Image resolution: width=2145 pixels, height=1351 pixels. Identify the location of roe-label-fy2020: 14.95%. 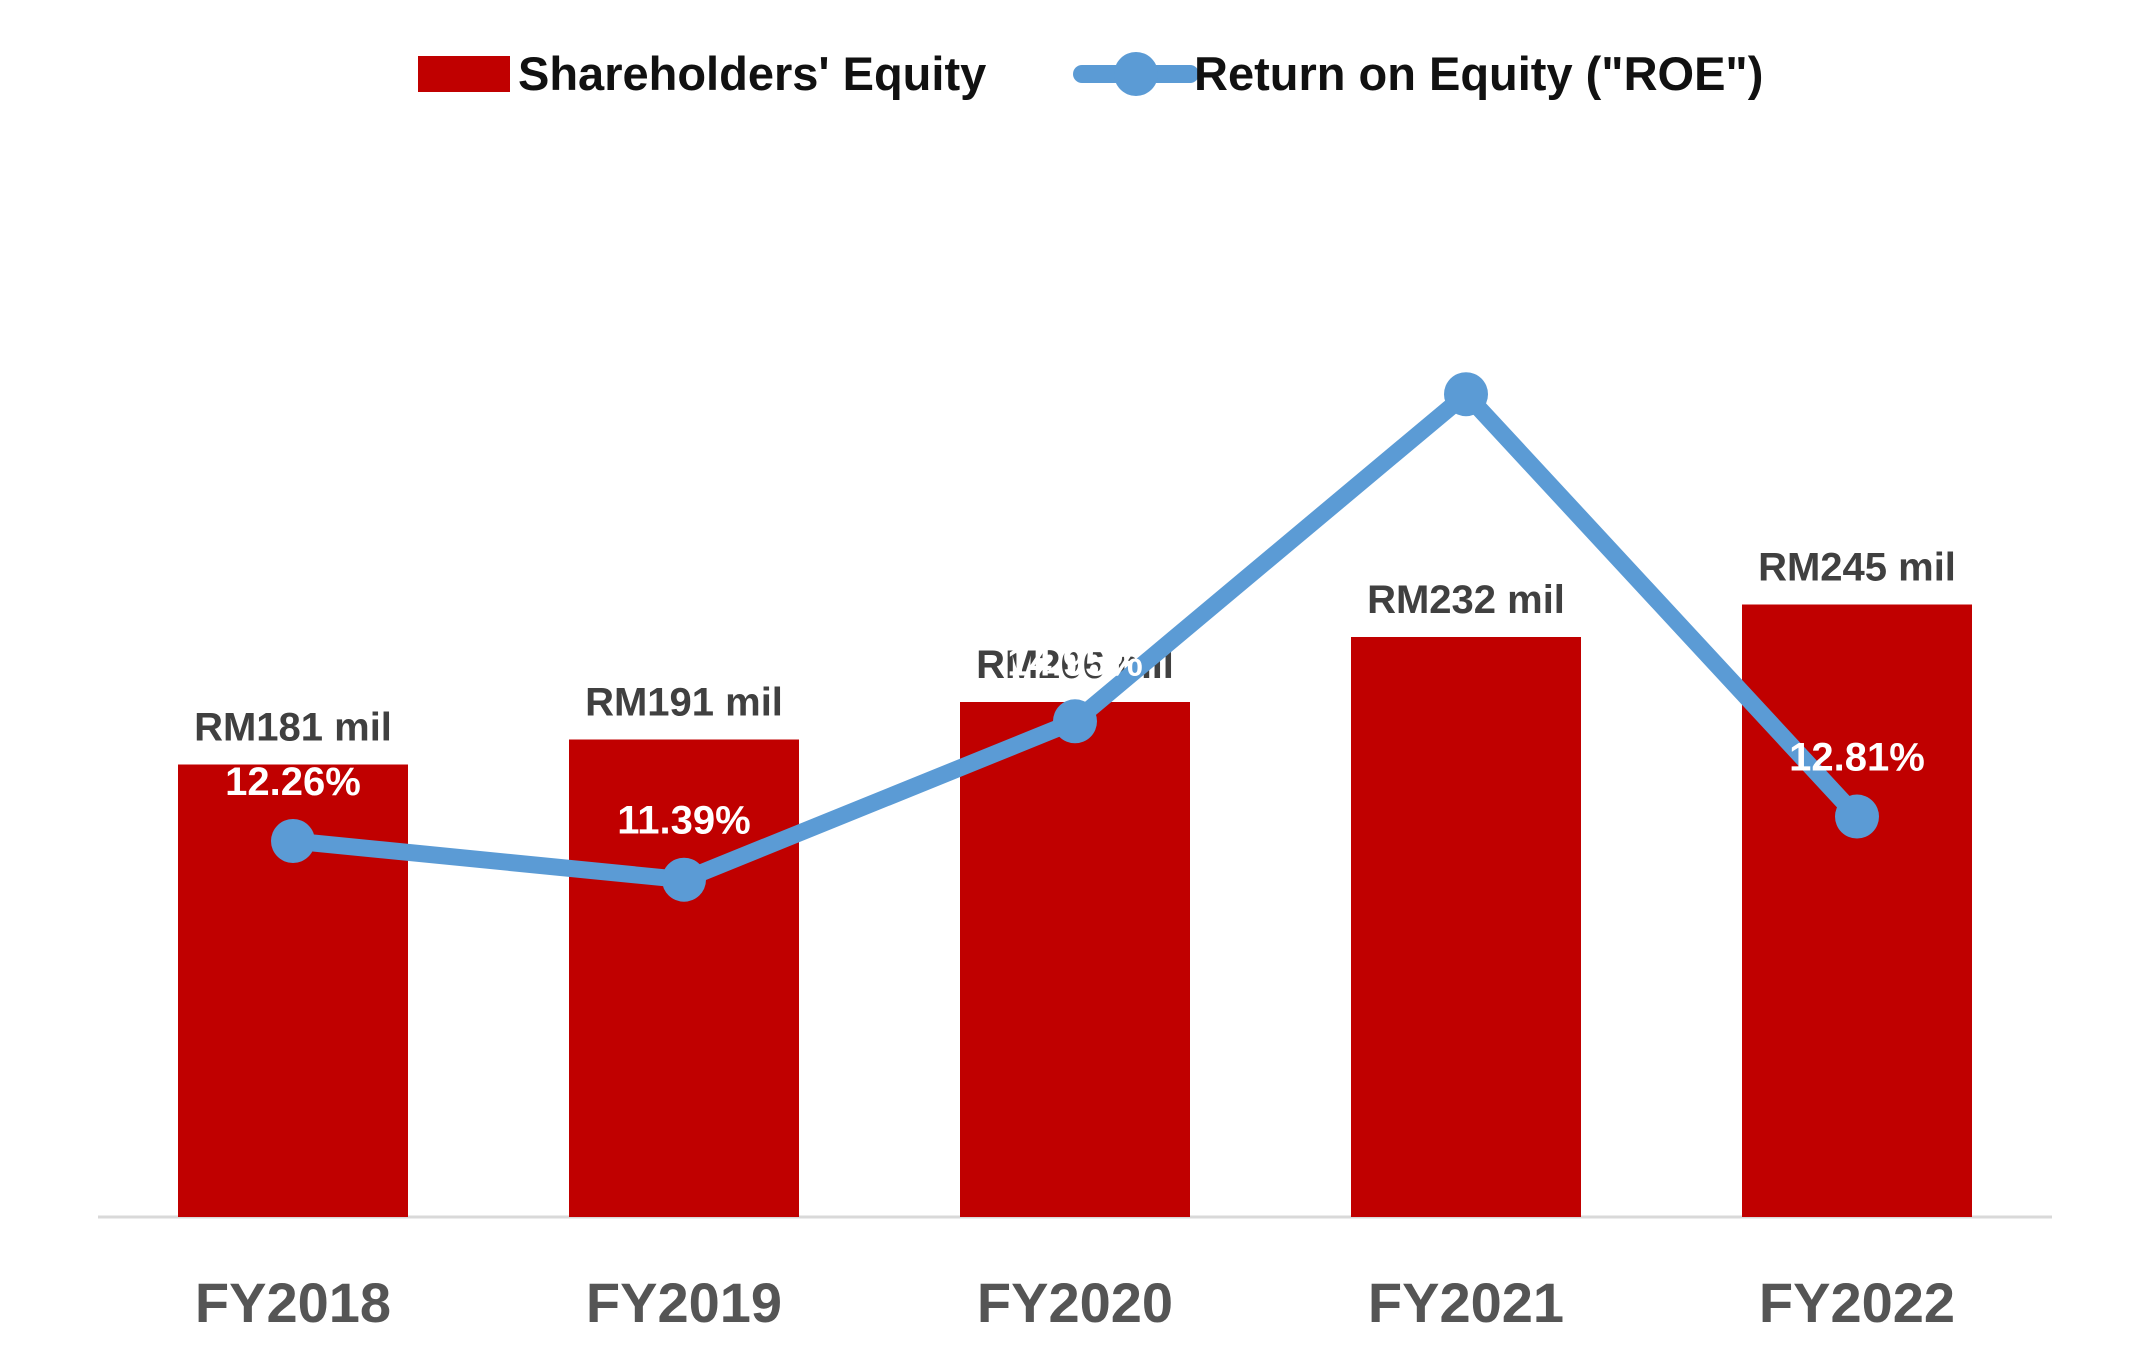
(1075, 662).